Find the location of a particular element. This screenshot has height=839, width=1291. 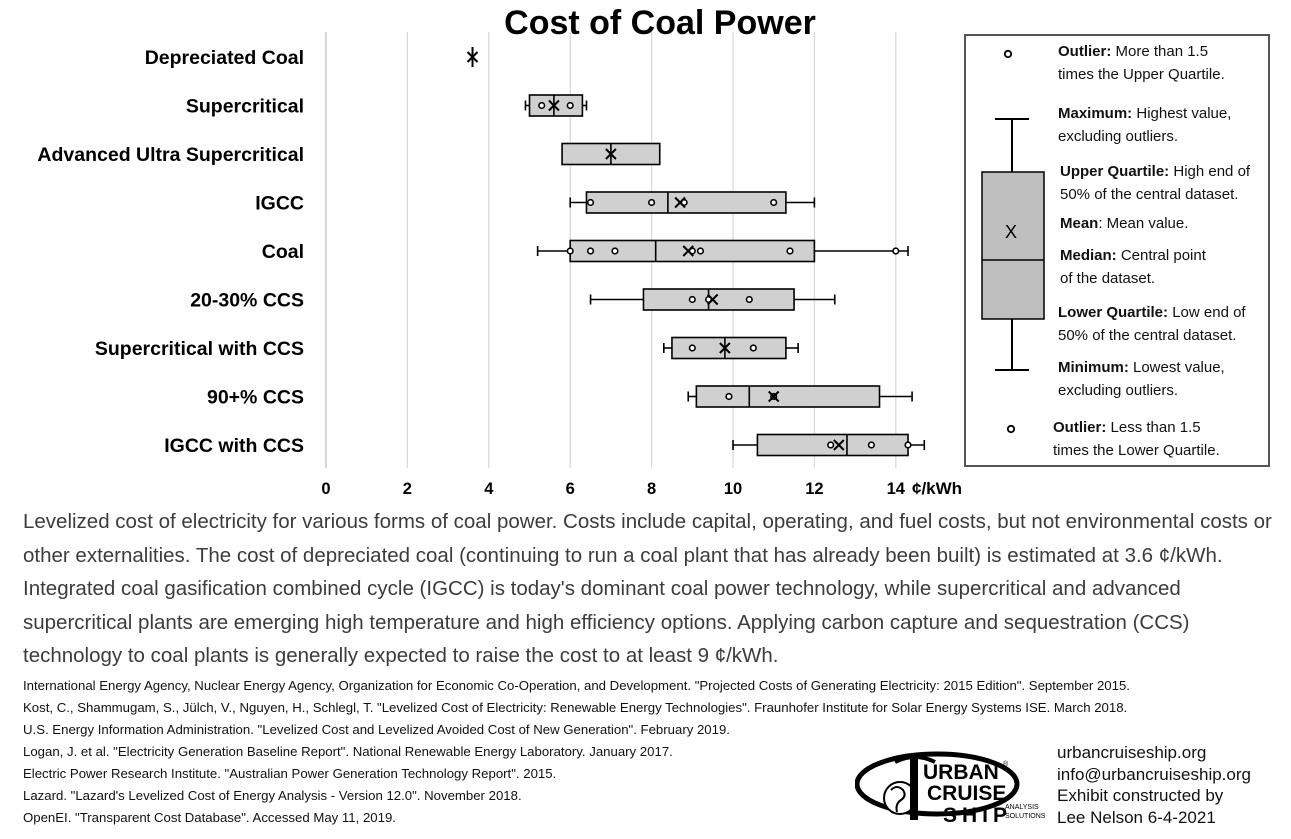

legend-mean-marker: X is located at coordinates (1011, 232).